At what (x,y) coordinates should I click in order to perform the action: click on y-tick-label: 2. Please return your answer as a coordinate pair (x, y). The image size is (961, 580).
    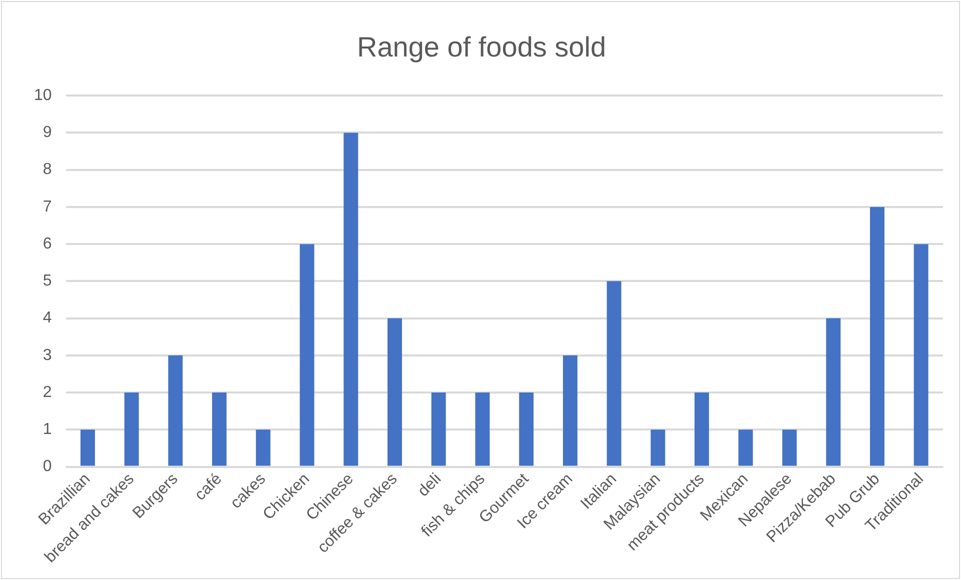
    Looking at the image, I should click on (47, 392).